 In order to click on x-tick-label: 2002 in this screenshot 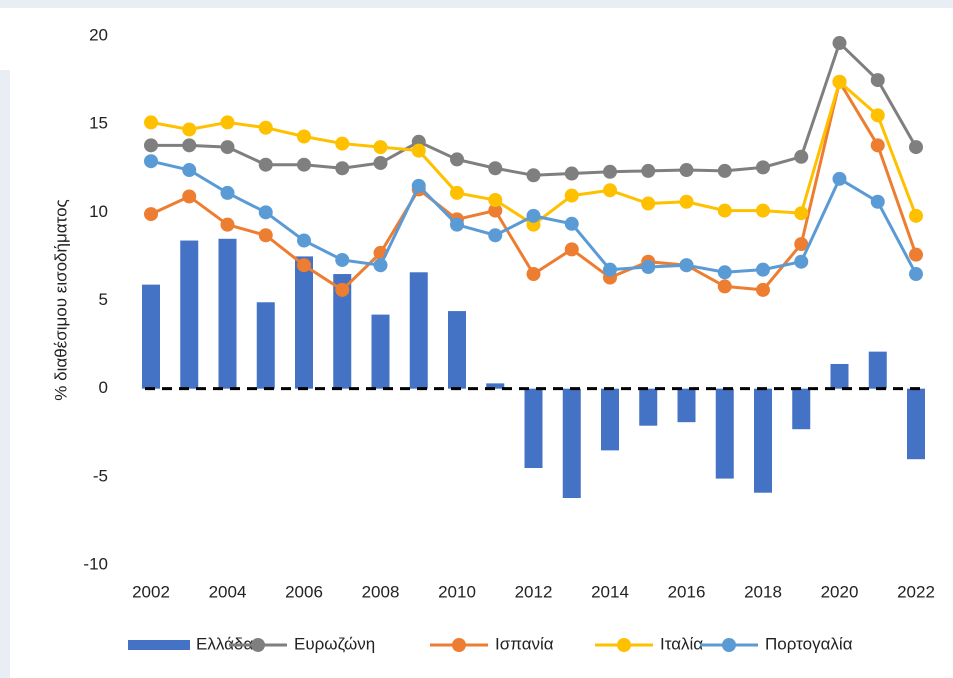, I will do `click(151, 591)`.